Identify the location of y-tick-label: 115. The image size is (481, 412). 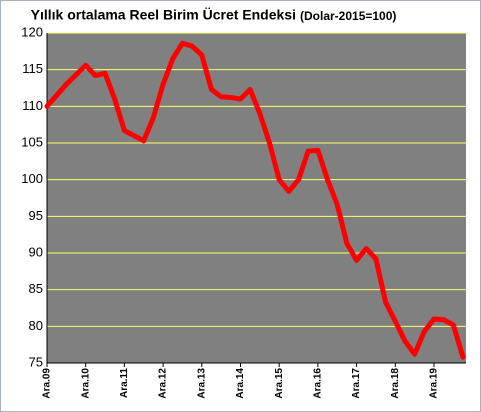
(32, 68).